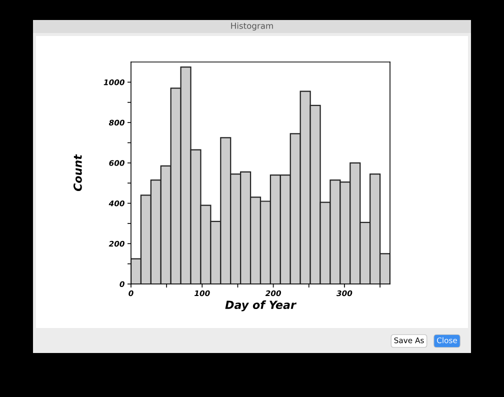 This screenshot has width=504, height=397. I want to click on y-axis-title: Count, so click(77, 173).